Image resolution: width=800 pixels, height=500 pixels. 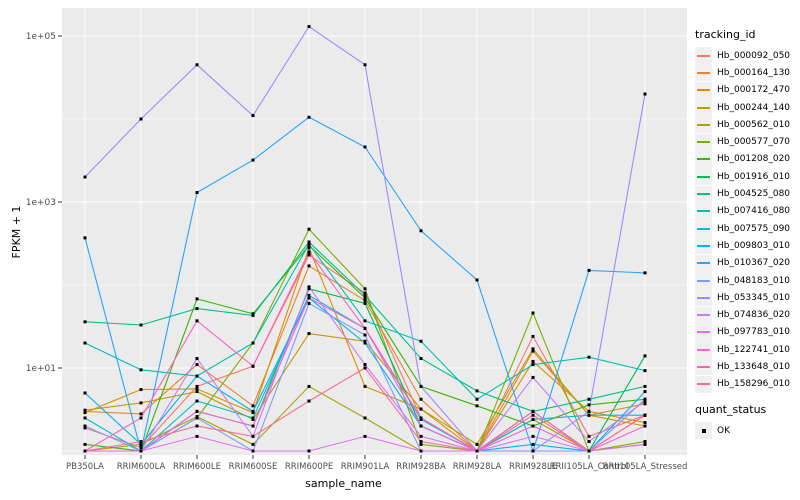 I want to click on legend-item: Hb_010367_020, so click(x=747, y=263).